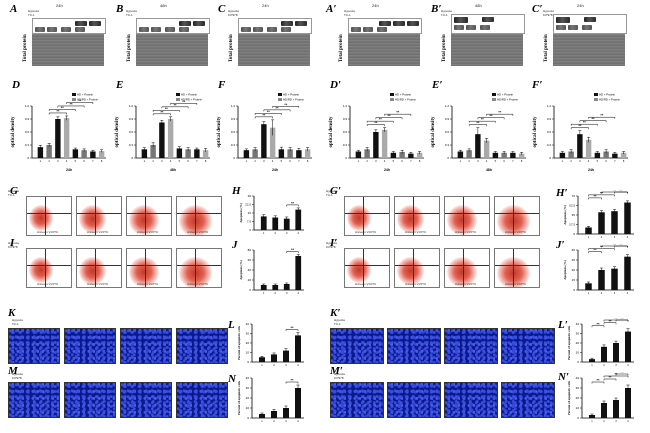 The width and height of the screenshot is (650, 433). Describe the element at coordinates (598, 161) in the screenshot. I see `category-label: 5` at that location.